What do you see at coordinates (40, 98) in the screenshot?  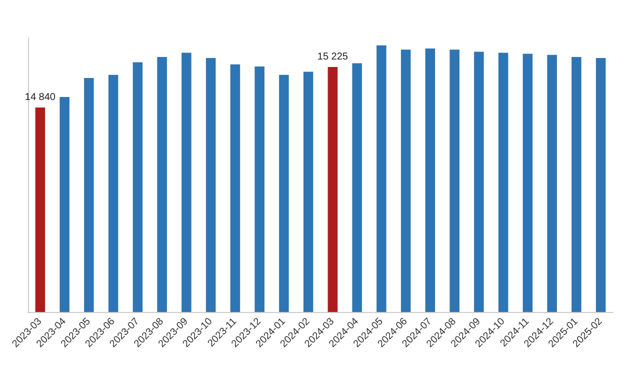 I see `data-label: 14 840` at bounding box center [40, 98].